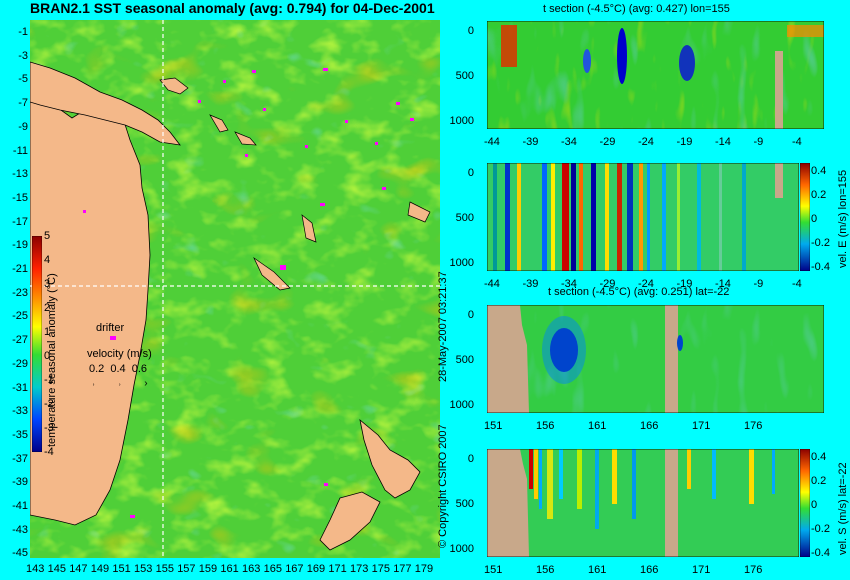 The height and width of the screenshot is (580, 850). I want to click on lat-tick-label: -31, so click(20, 387).